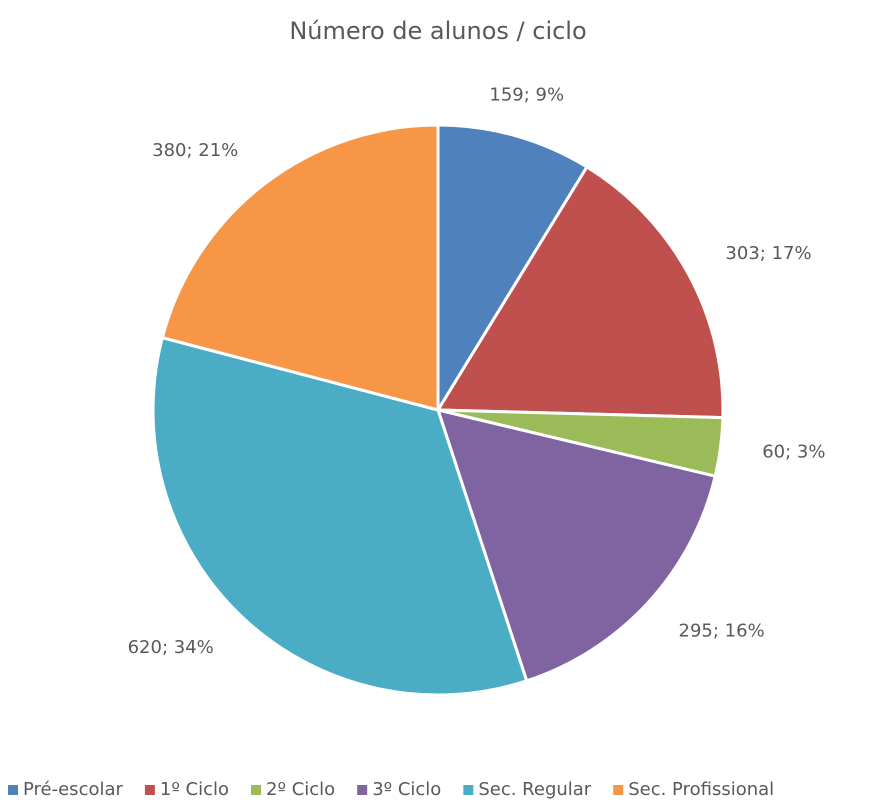 This screenshot has width=878, height=802. I want to click on legend-label: 3º Ciclo, so click(406, 789).